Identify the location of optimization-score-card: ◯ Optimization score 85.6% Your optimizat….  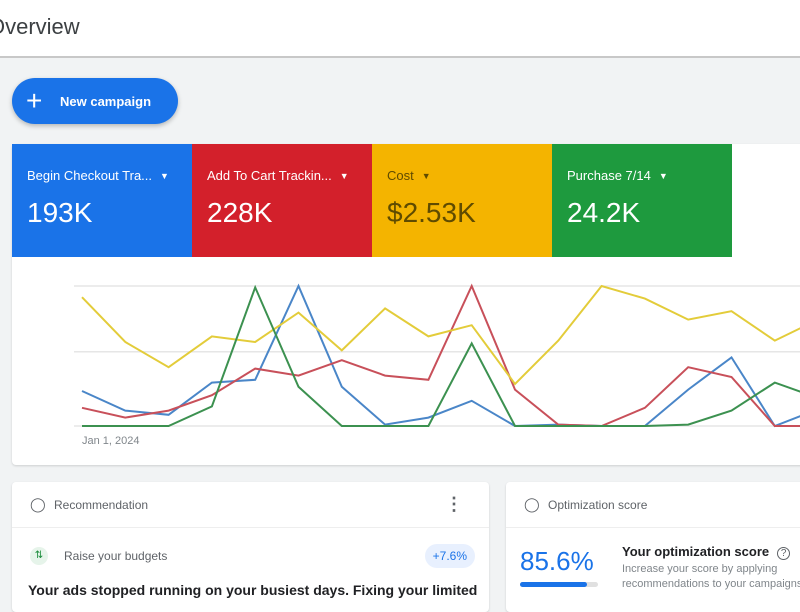
(653, 547).